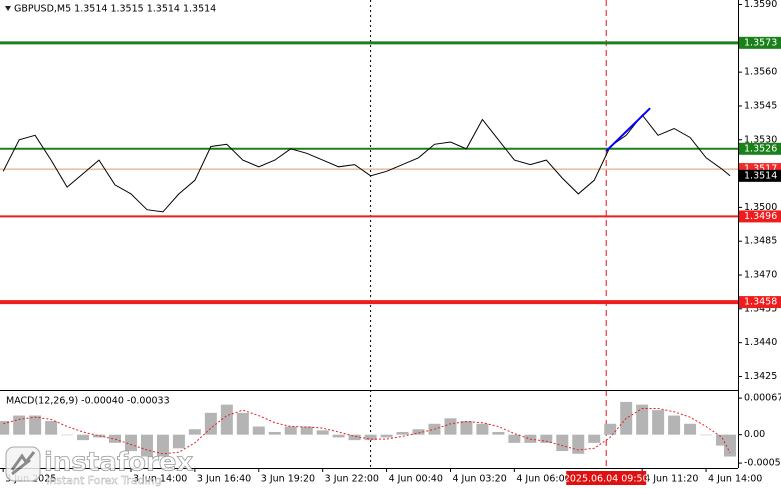 The width and height of the screenshot is (781, 489). Describe the element at coordinates (754, 434) in the screenshot. I see `y-tick-label: 0.00` at that location.